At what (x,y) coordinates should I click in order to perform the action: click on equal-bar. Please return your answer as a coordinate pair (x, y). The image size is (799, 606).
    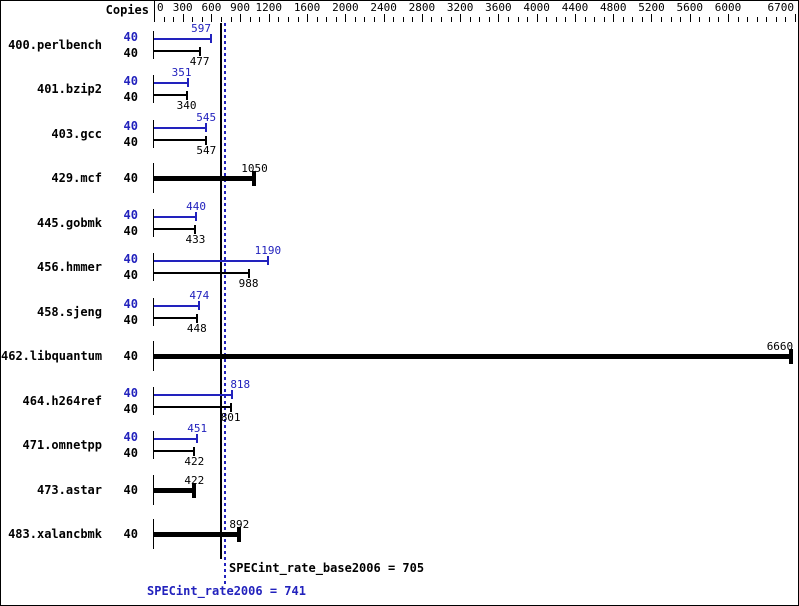
    Looking at the image, I should click on (204, 179).